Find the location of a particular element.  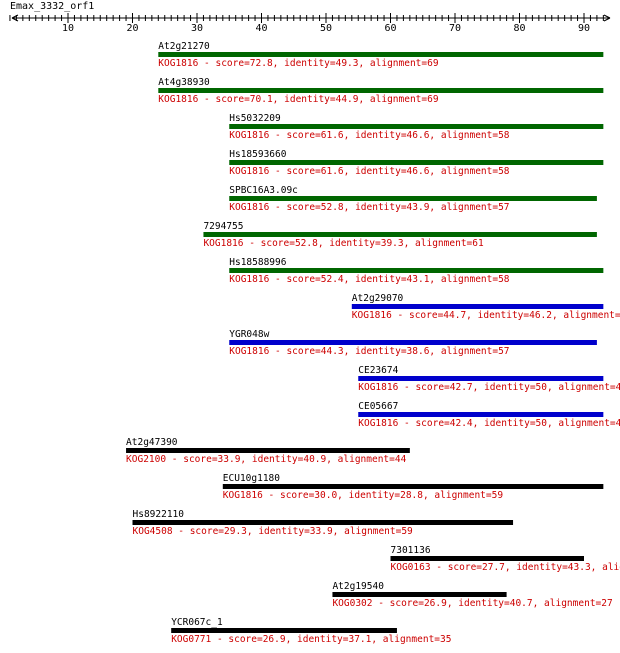

hit-name: Hs18593660 is located at coordinates (257, 154).